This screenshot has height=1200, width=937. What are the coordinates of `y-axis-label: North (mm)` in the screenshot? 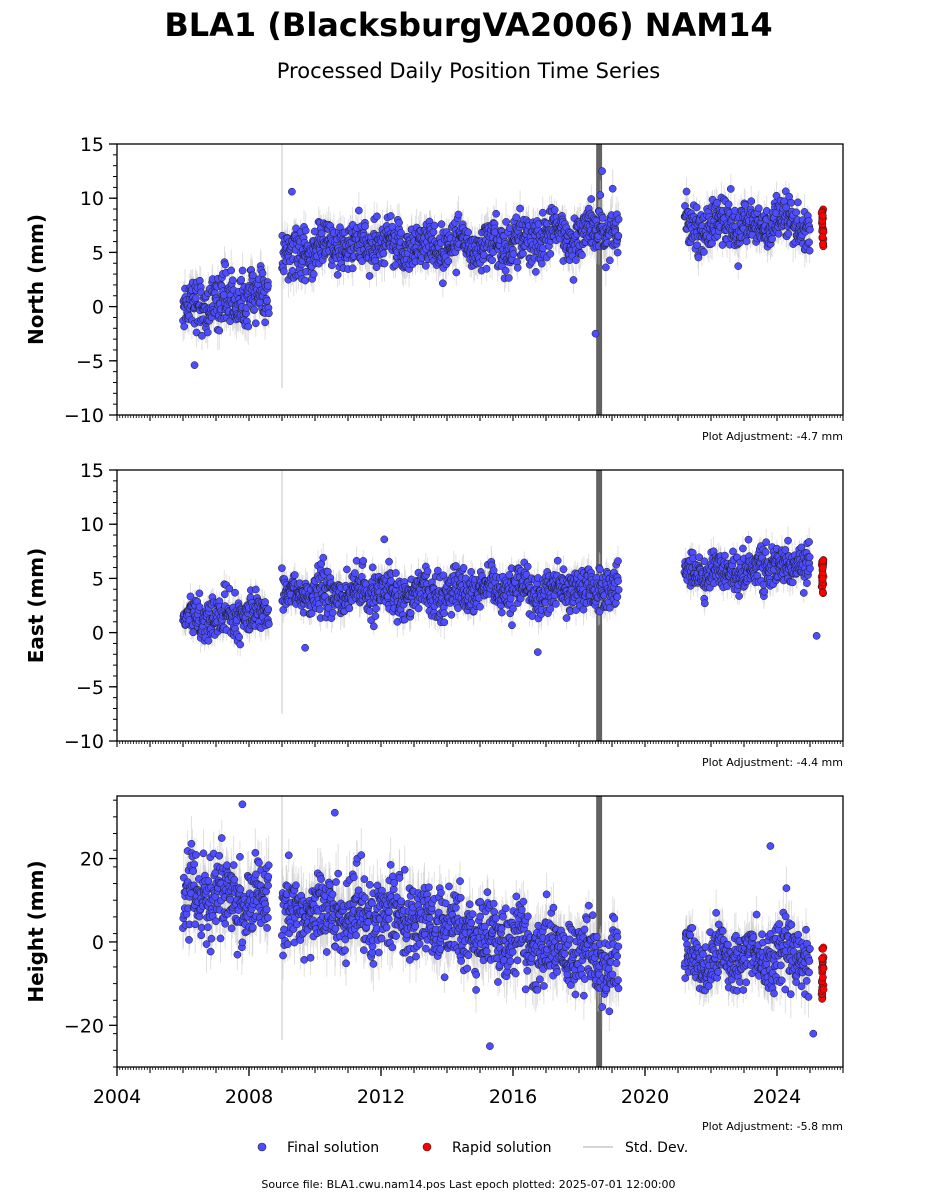 It's located at (36, 279).